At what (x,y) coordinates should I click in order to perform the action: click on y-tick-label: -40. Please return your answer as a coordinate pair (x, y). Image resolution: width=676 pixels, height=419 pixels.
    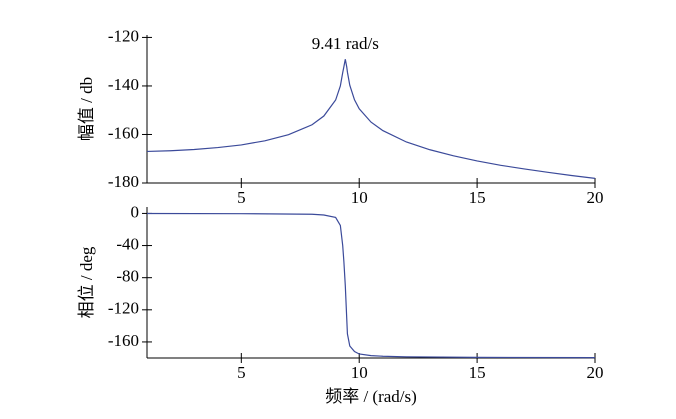
    Looking at the image, I should click on (127, 243).